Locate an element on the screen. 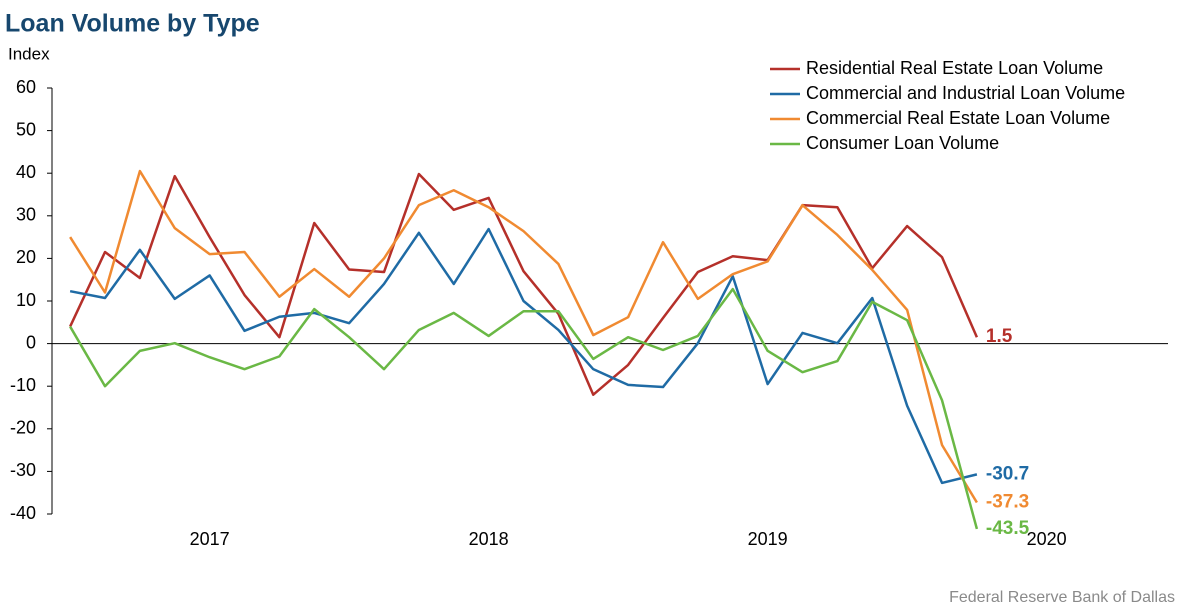  source: Federal Reserve Bank of Dallas is located at coordinates (1062, 597).